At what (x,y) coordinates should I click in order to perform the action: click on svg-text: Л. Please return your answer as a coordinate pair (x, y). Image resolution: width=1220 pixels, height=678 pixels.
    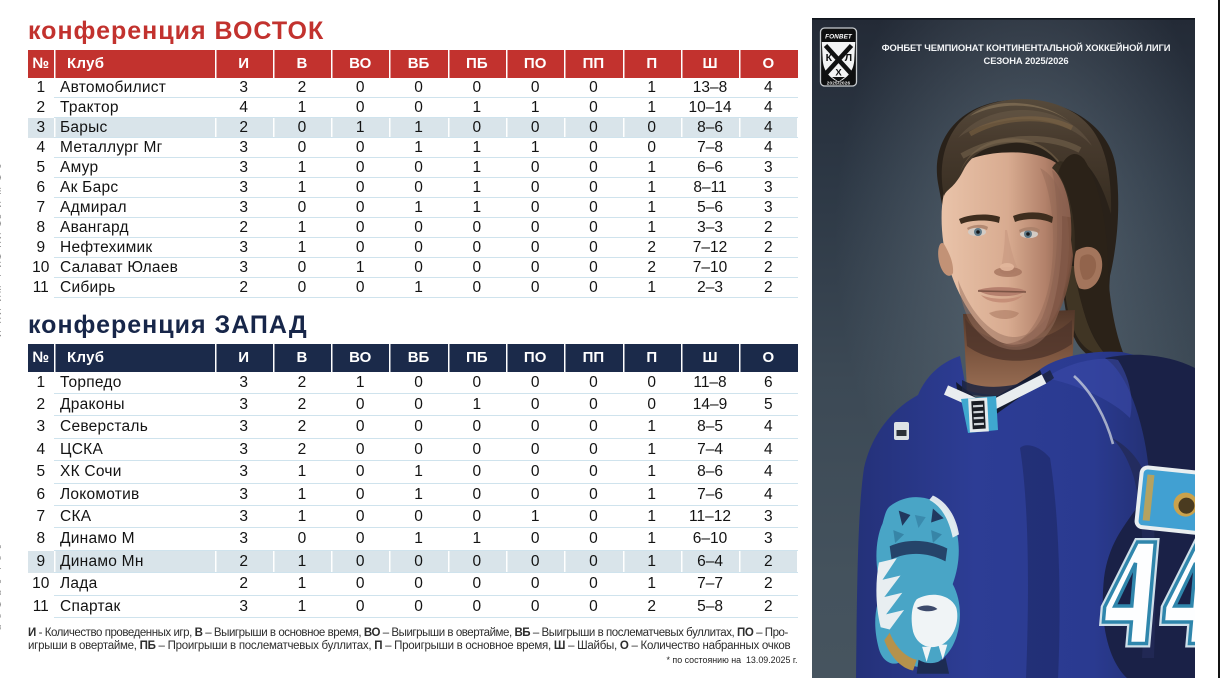
    Looking at the image, I should click on (848, 58).